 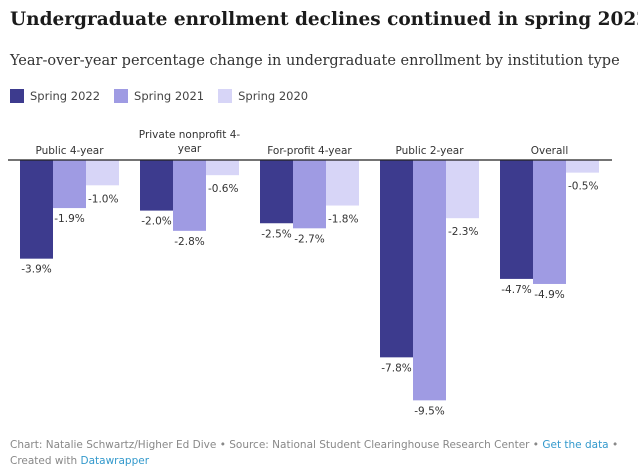 What do you see at coordinates (575, 445) in the screenshot?
I see `get-the-data-link: Get the data` at bounding box center [575, 445].